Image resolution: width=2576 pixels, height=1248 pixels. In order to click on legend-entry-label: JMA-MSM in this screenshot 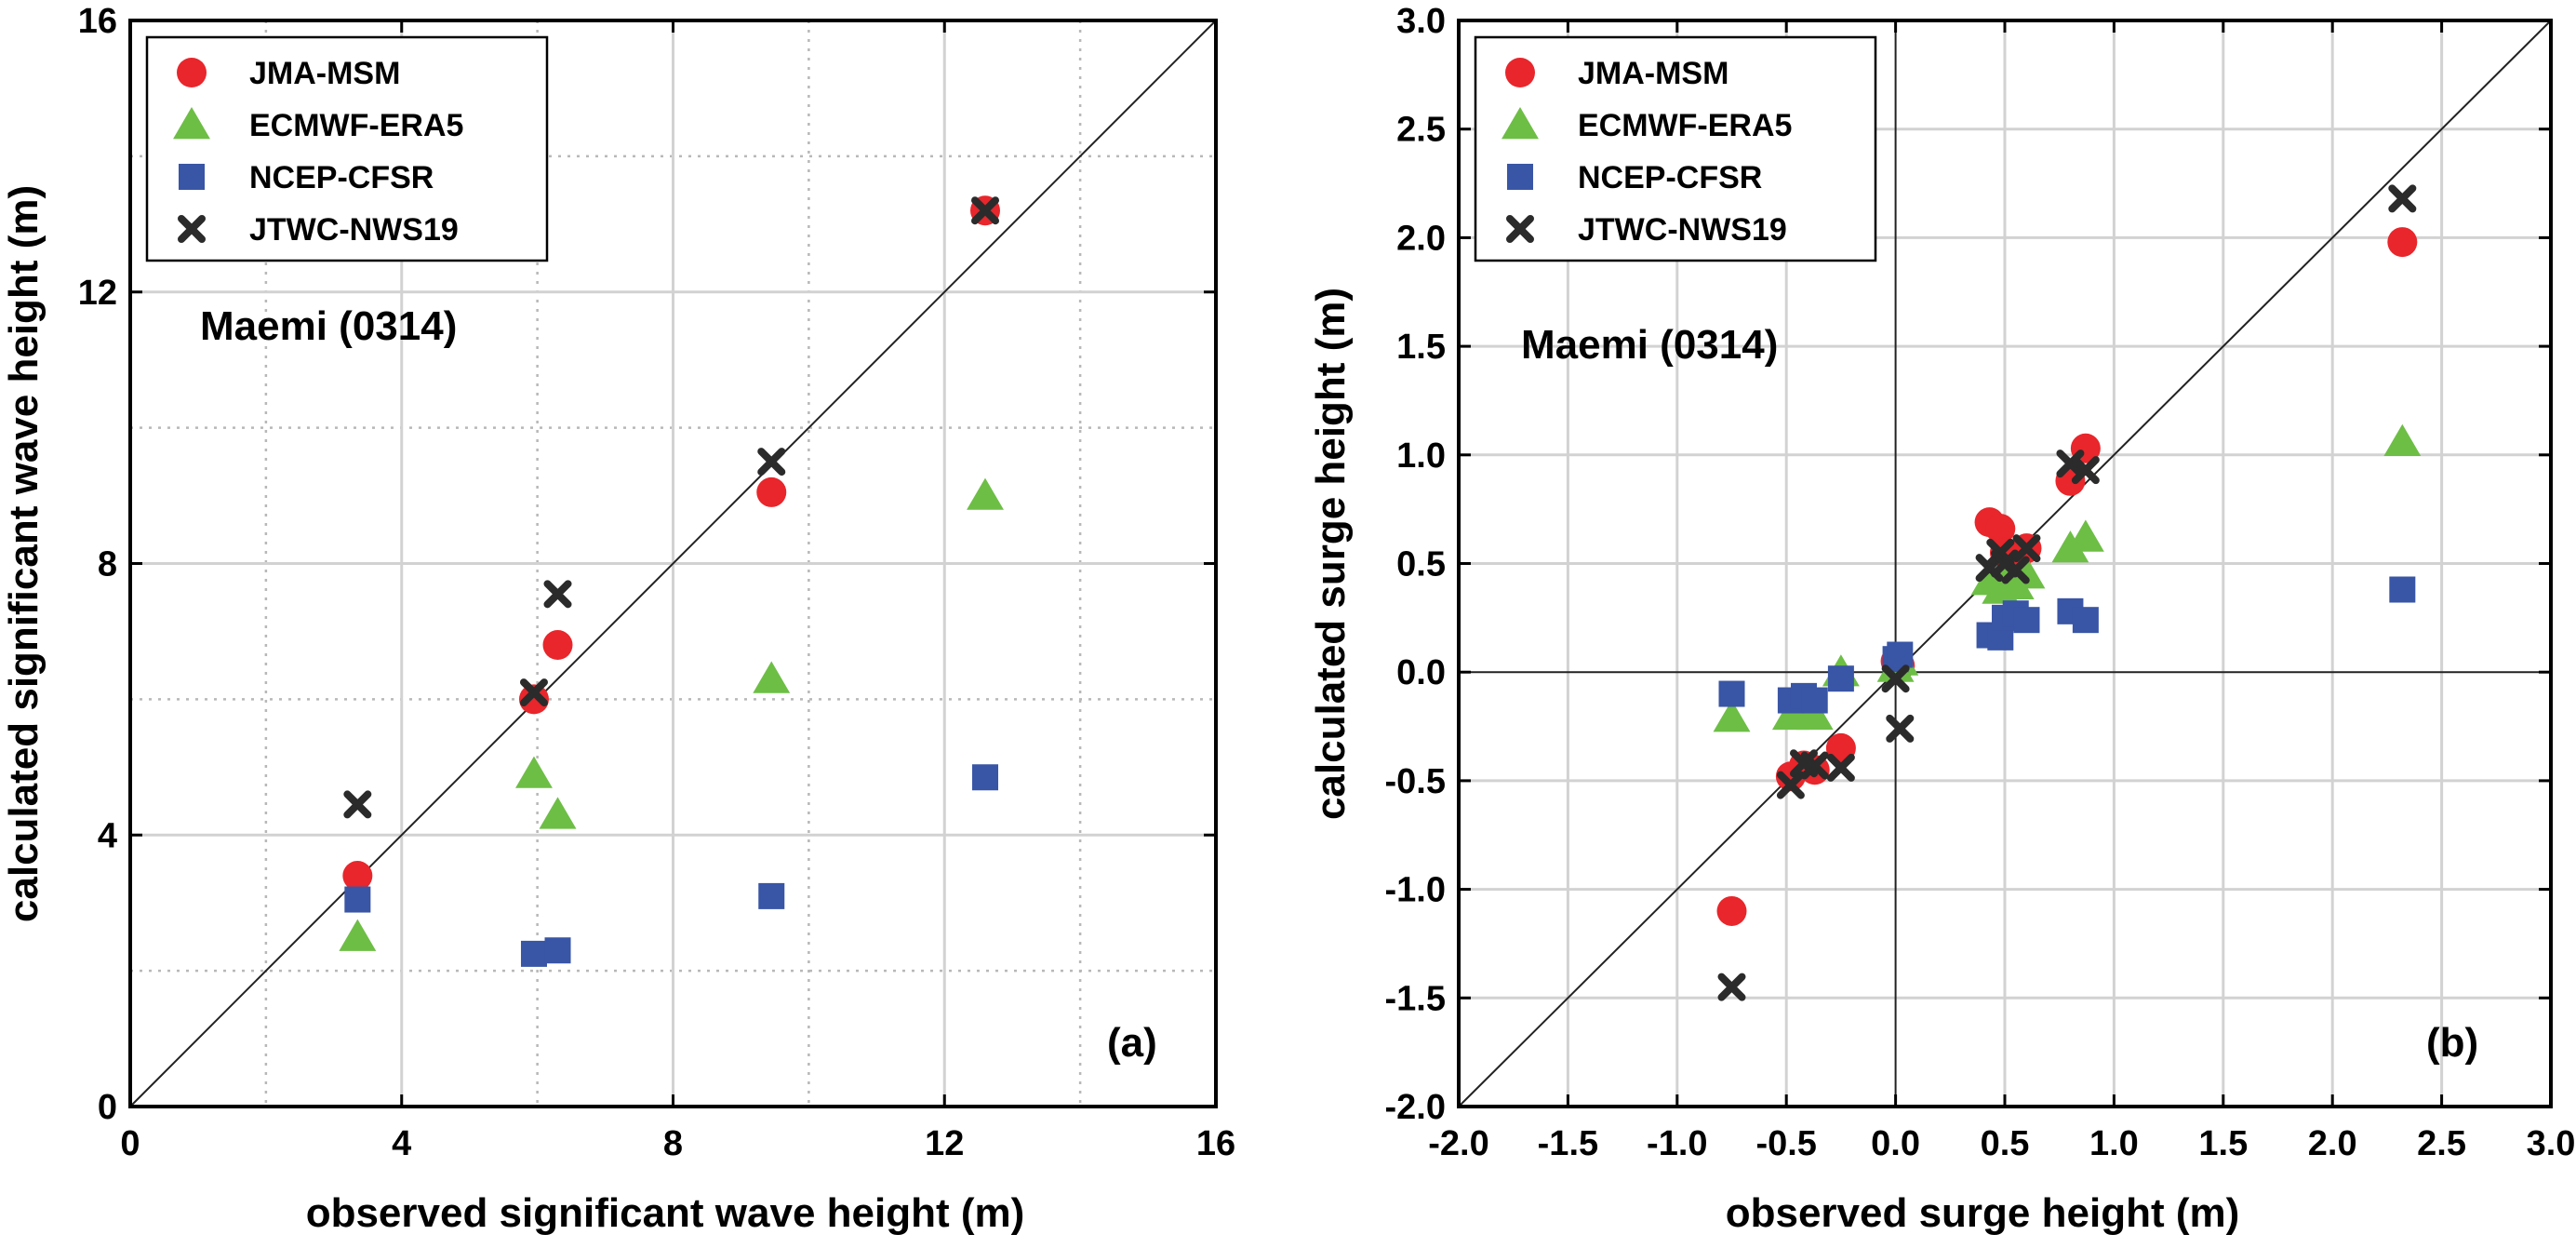, I will do `click(1653, 73)`.